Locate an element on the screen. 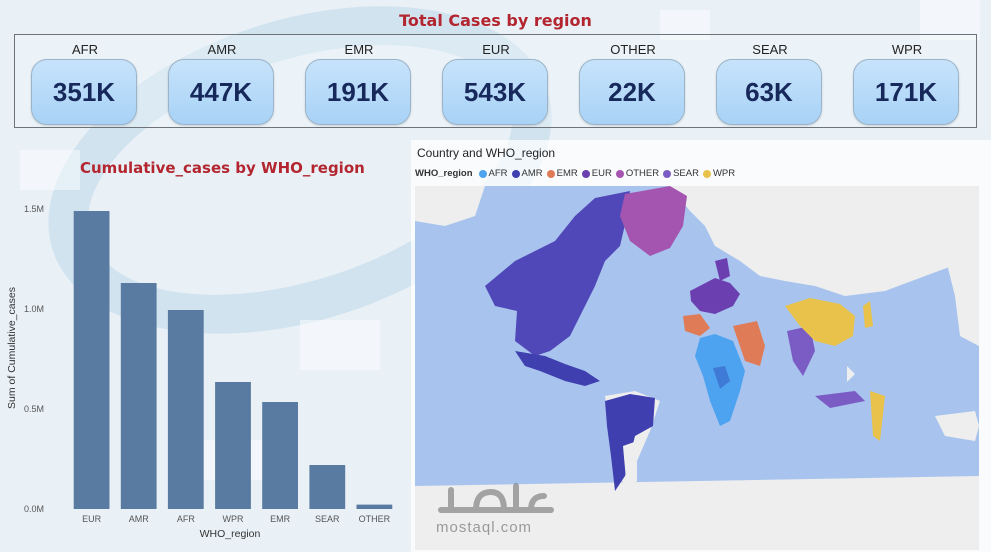  region-amr-north-america is located at coordinates (557, 273).